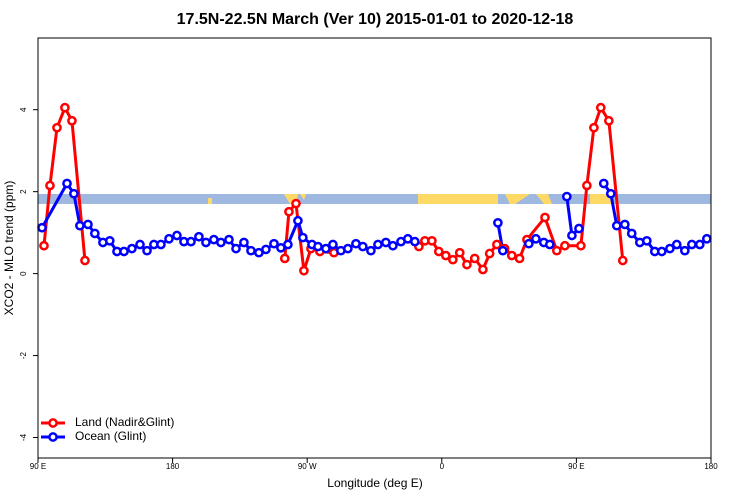 This screenshot has height=500, width=750. I want to click on x-axis-label: Longitude (deg E), so click(374, 483).